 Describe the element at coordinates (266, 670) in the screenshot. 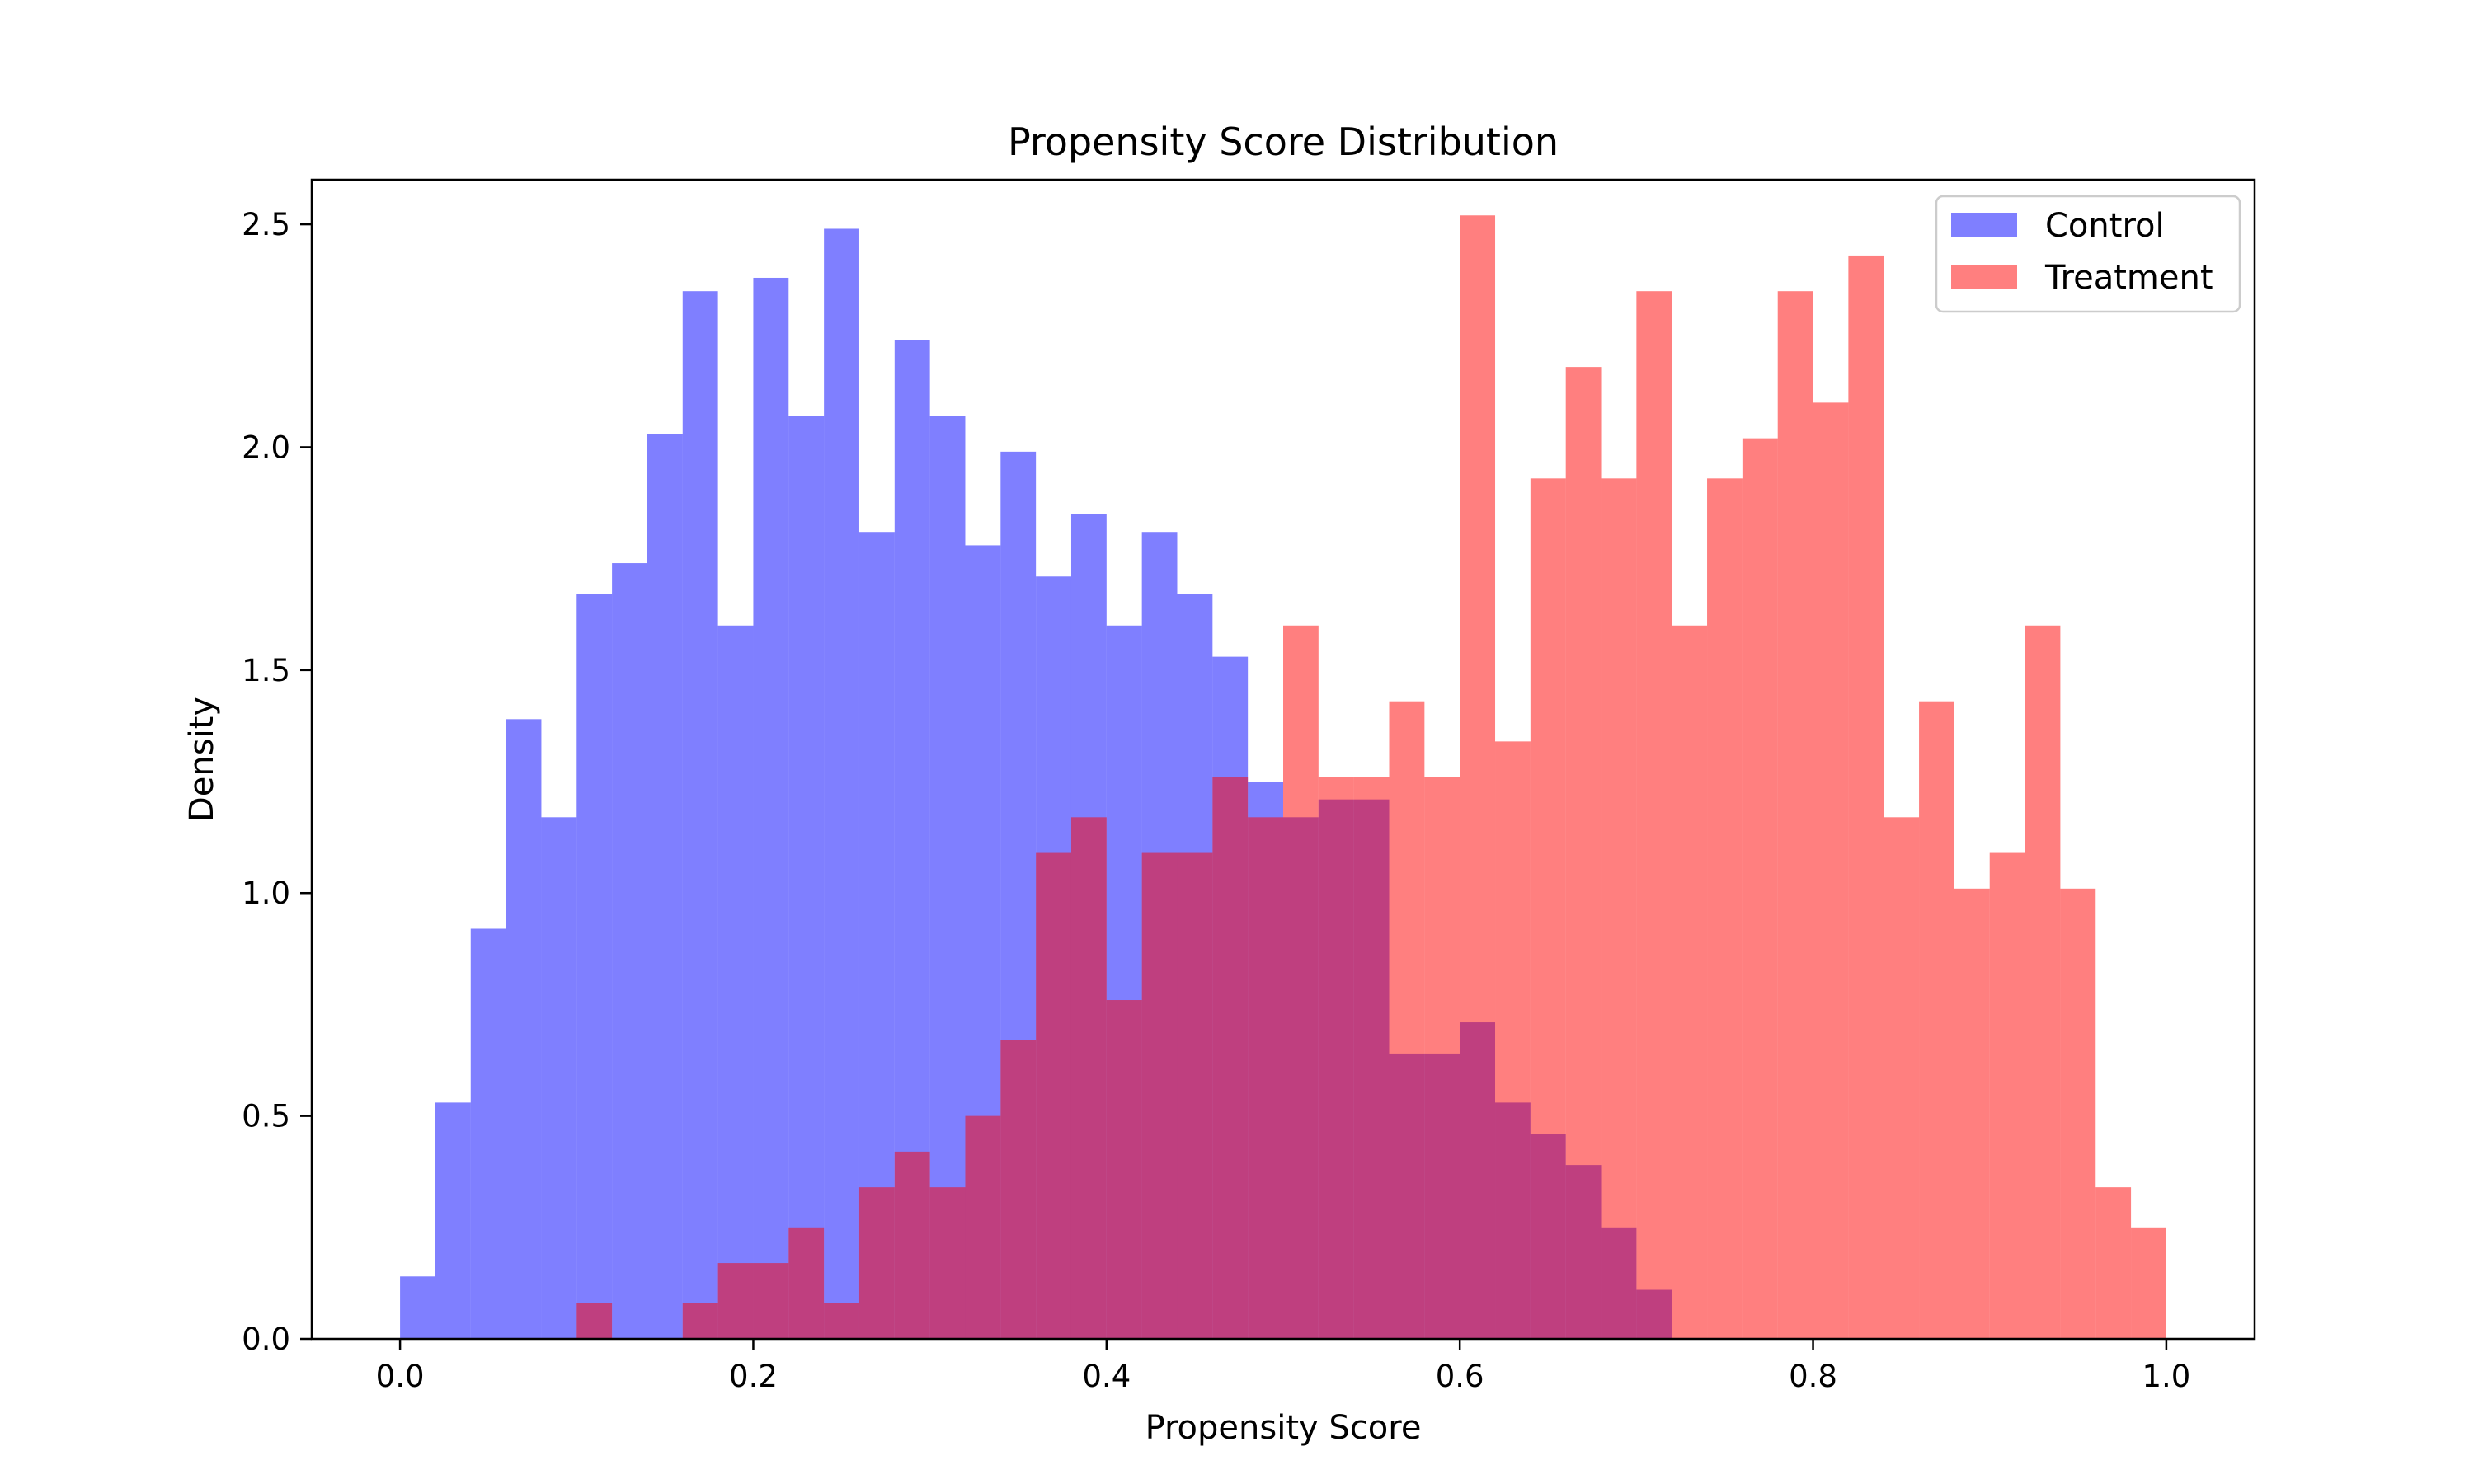

I see `y-tick-label: 1.5` at that location.